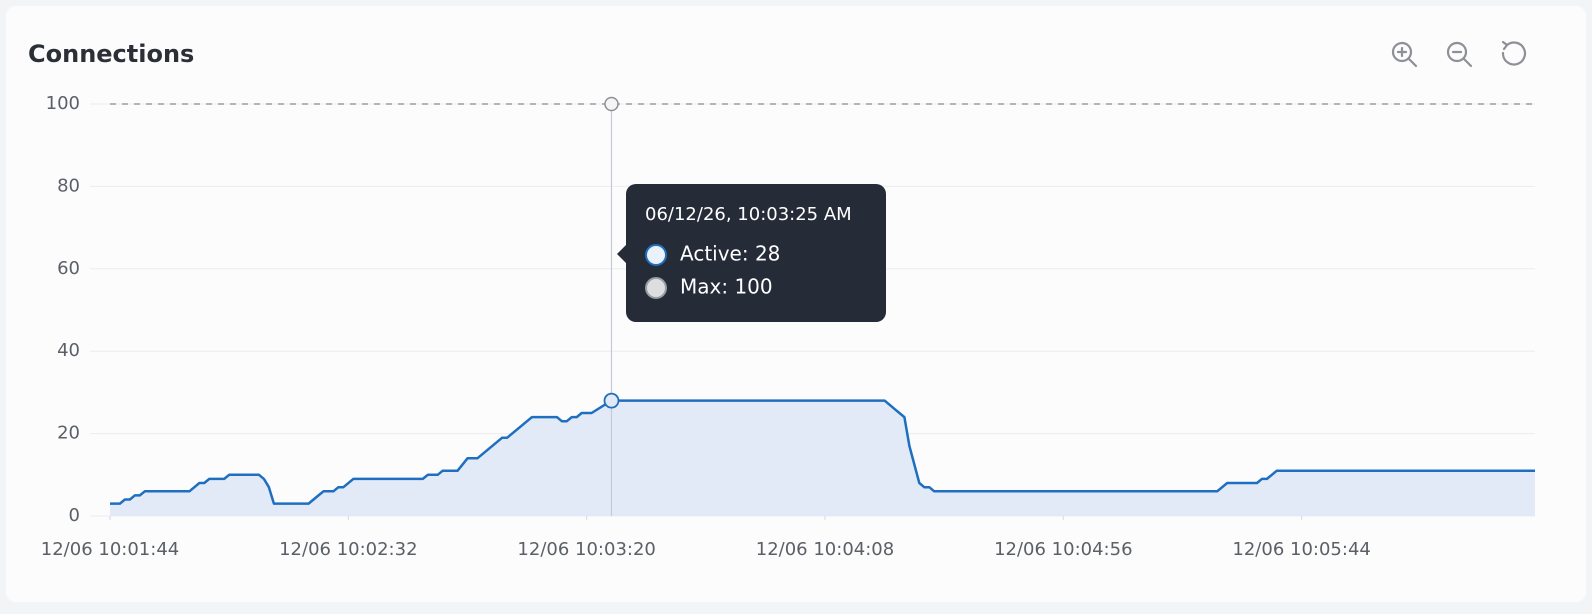  What do you see at coordinates (1459, 54) in the screenshot?
I see `zoom-out-button` at bounding box center [1459, 54].